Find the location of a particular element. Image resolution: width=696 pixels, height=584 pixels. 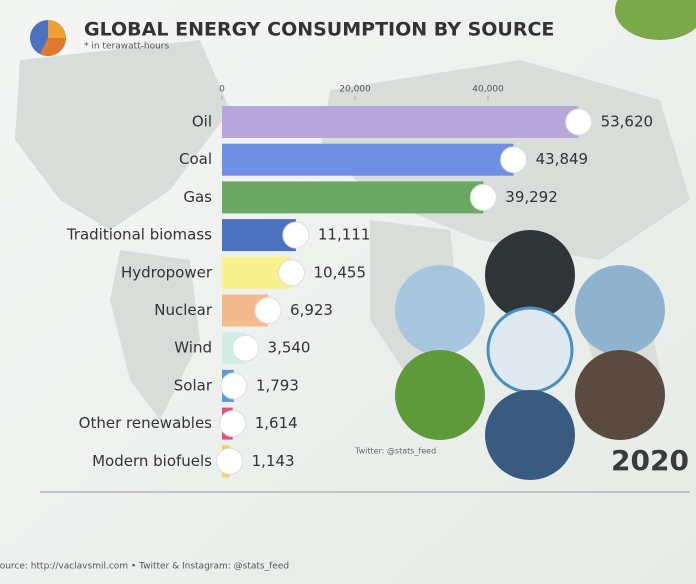

category-label: Modern biofuels is located at coordinates (152, 461).